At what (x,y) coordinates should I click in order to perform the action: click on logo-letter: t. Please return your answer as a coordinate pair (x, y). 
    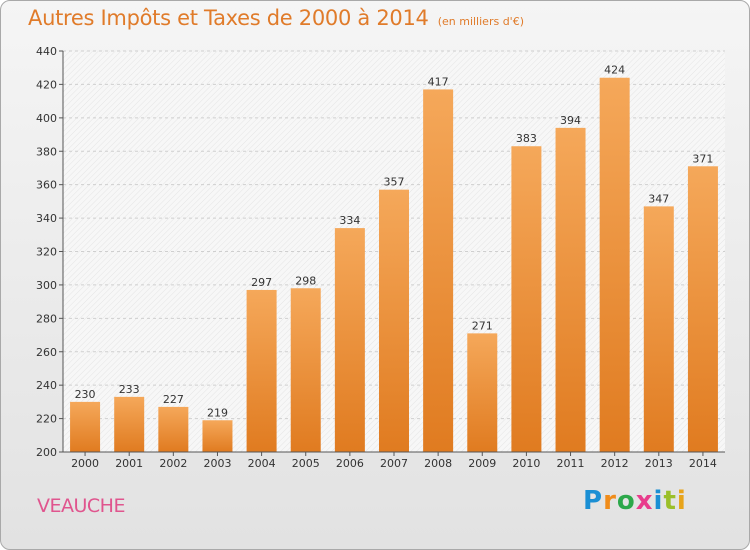
    Looking at the image, I should click on (670, 501).